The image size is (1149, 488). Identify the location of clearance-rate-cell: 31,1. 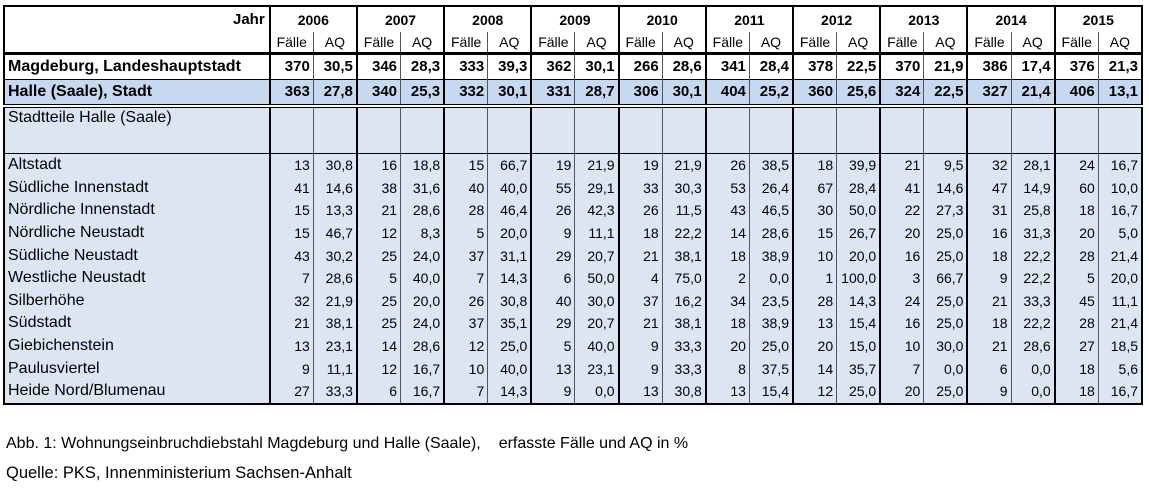
(509, 255).